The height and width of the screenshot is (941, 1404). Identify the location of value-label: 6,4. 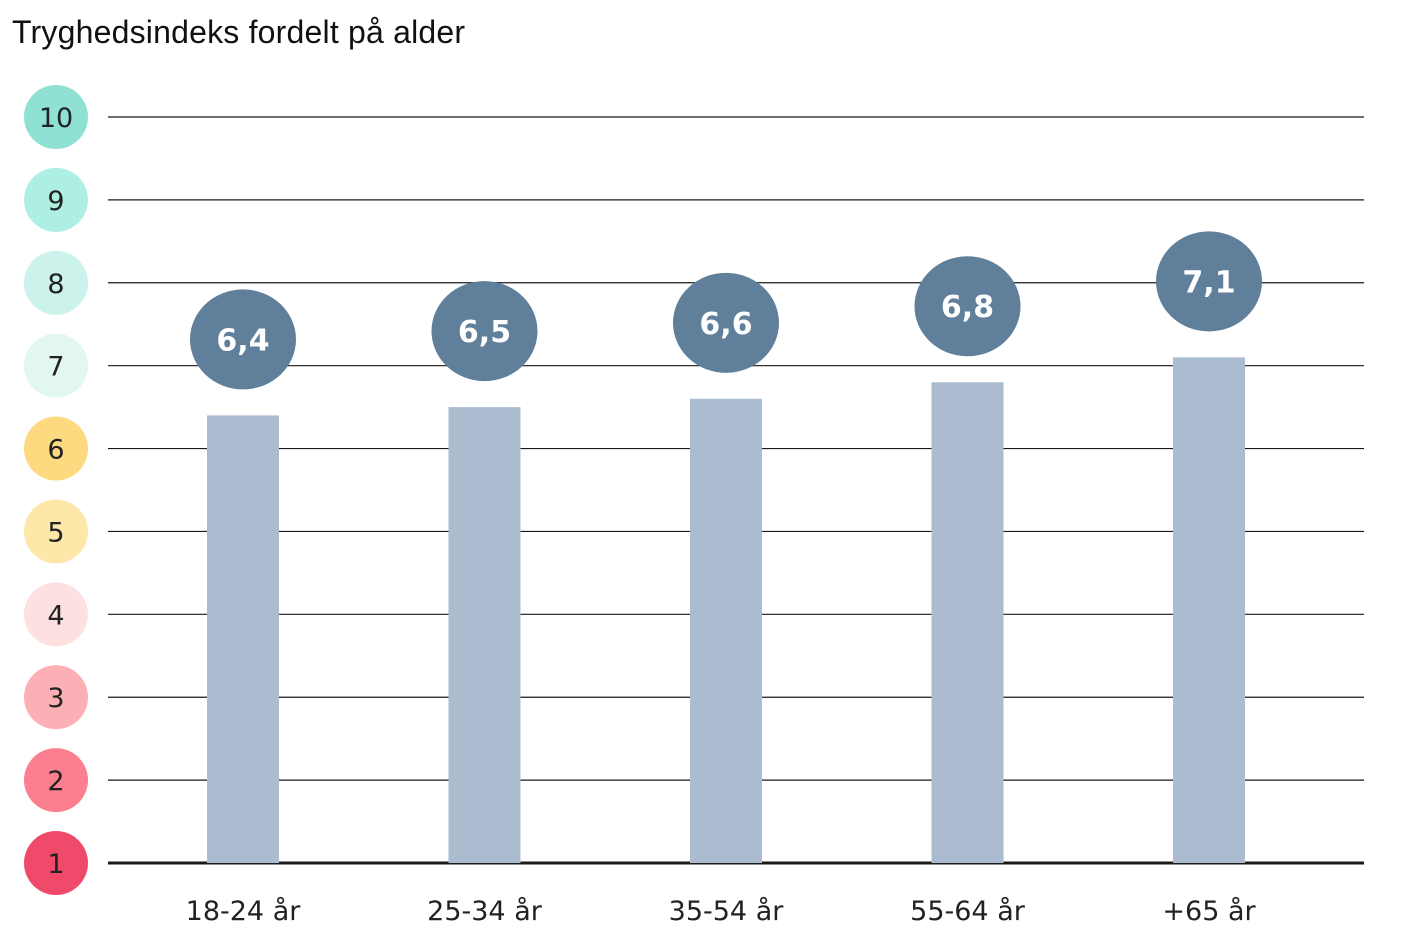
(242, 340).